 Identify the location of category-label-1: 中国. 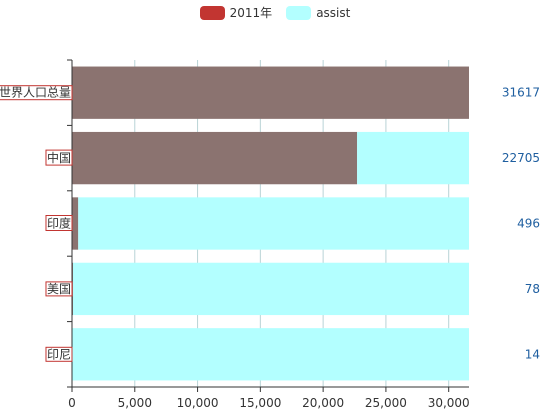
(59, 157).